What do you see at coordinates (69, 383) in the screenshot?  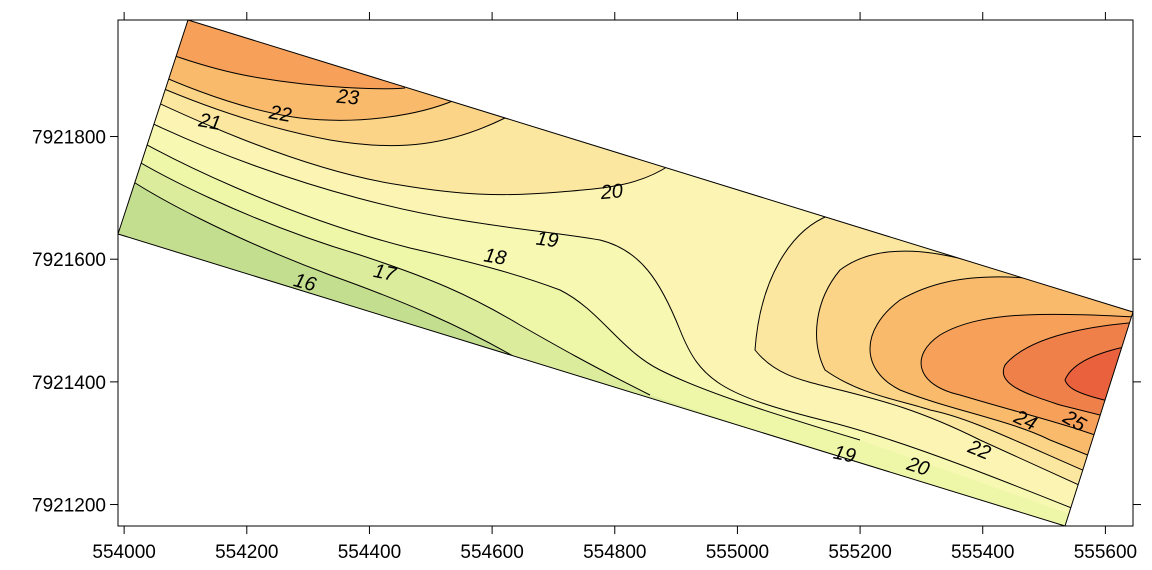 I see `y-tick-label: 7921400` at bounding box center [69, 383].